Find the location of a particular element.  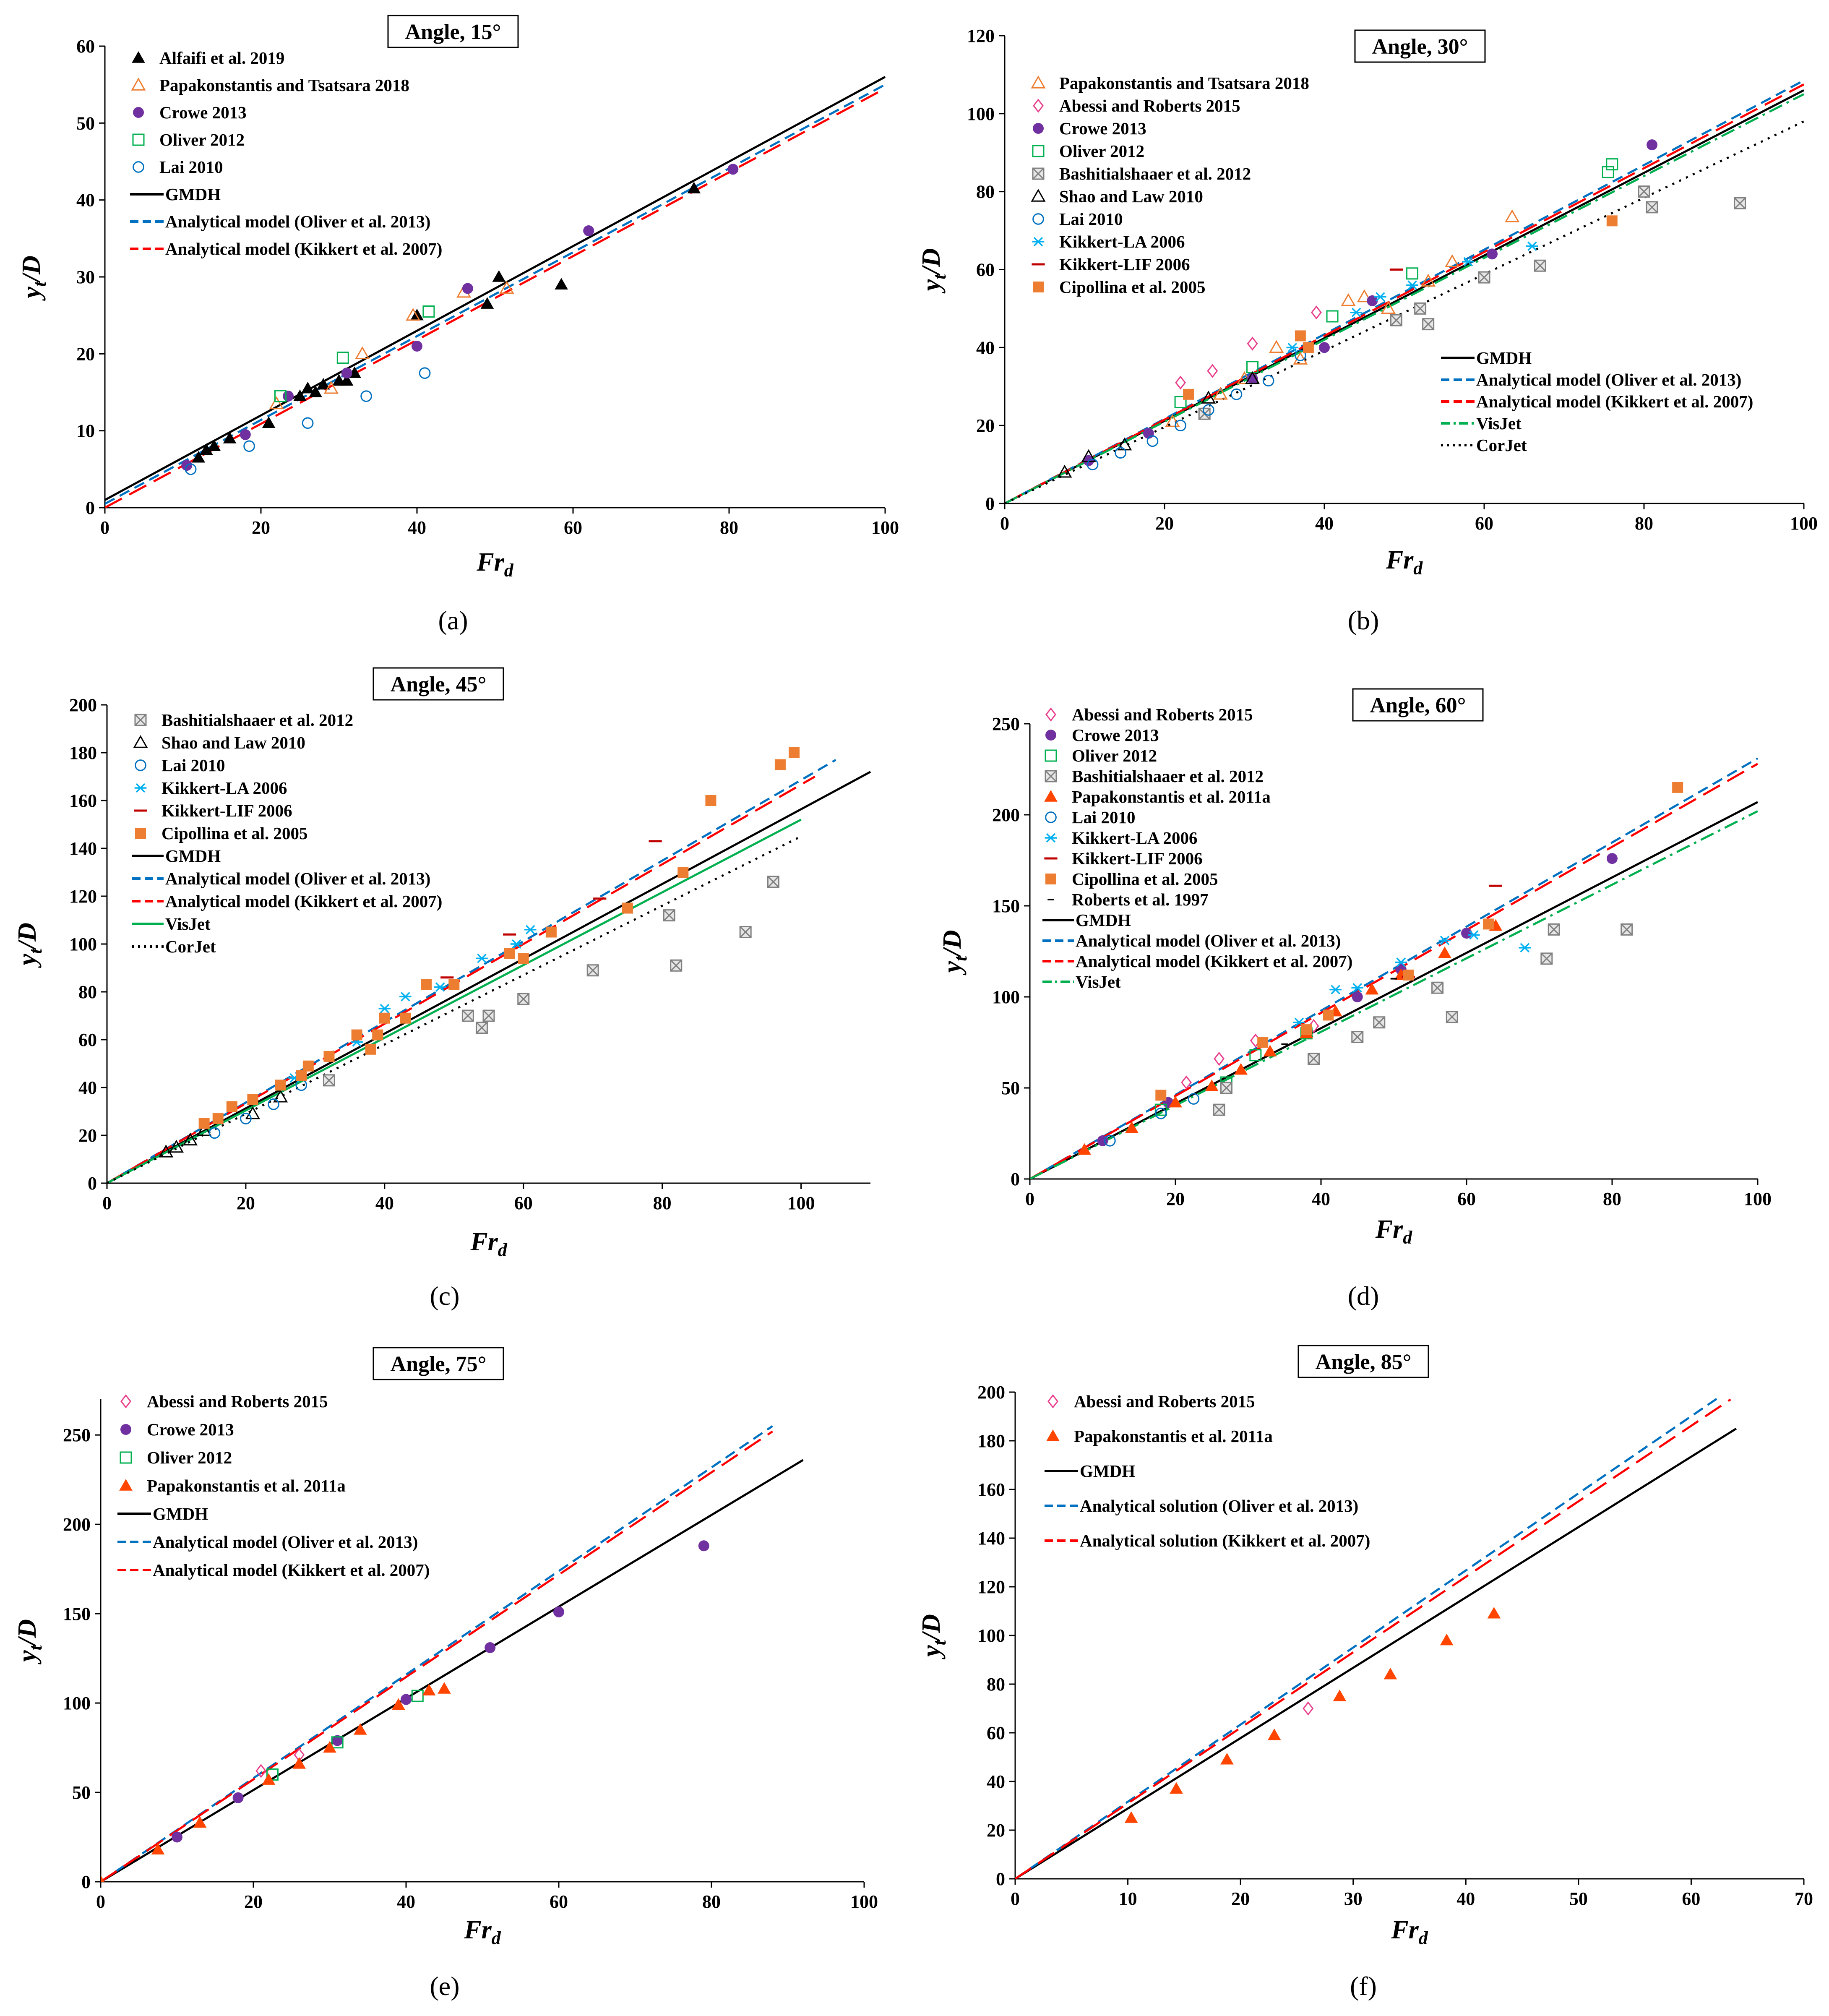

legend-label: Kikkert-LIF 2006 is located at coordinates (227, 810).